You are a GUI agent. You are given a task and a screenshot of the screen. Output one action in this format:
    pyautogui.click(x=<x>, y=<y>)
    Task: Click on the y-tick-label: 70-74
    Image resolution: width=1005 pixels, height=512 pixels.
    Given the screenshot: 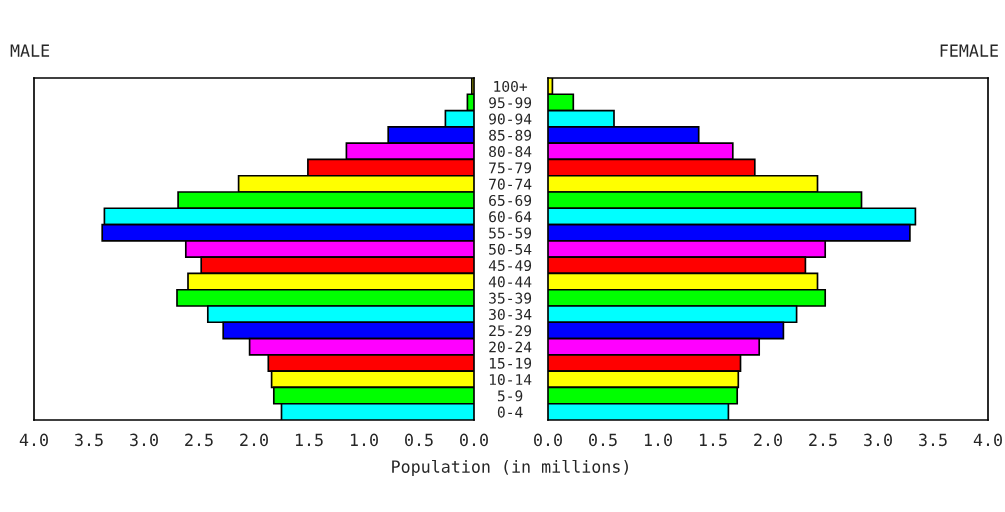 What is the action you would take?
    pyautogui.click(x=510, y=184)
    